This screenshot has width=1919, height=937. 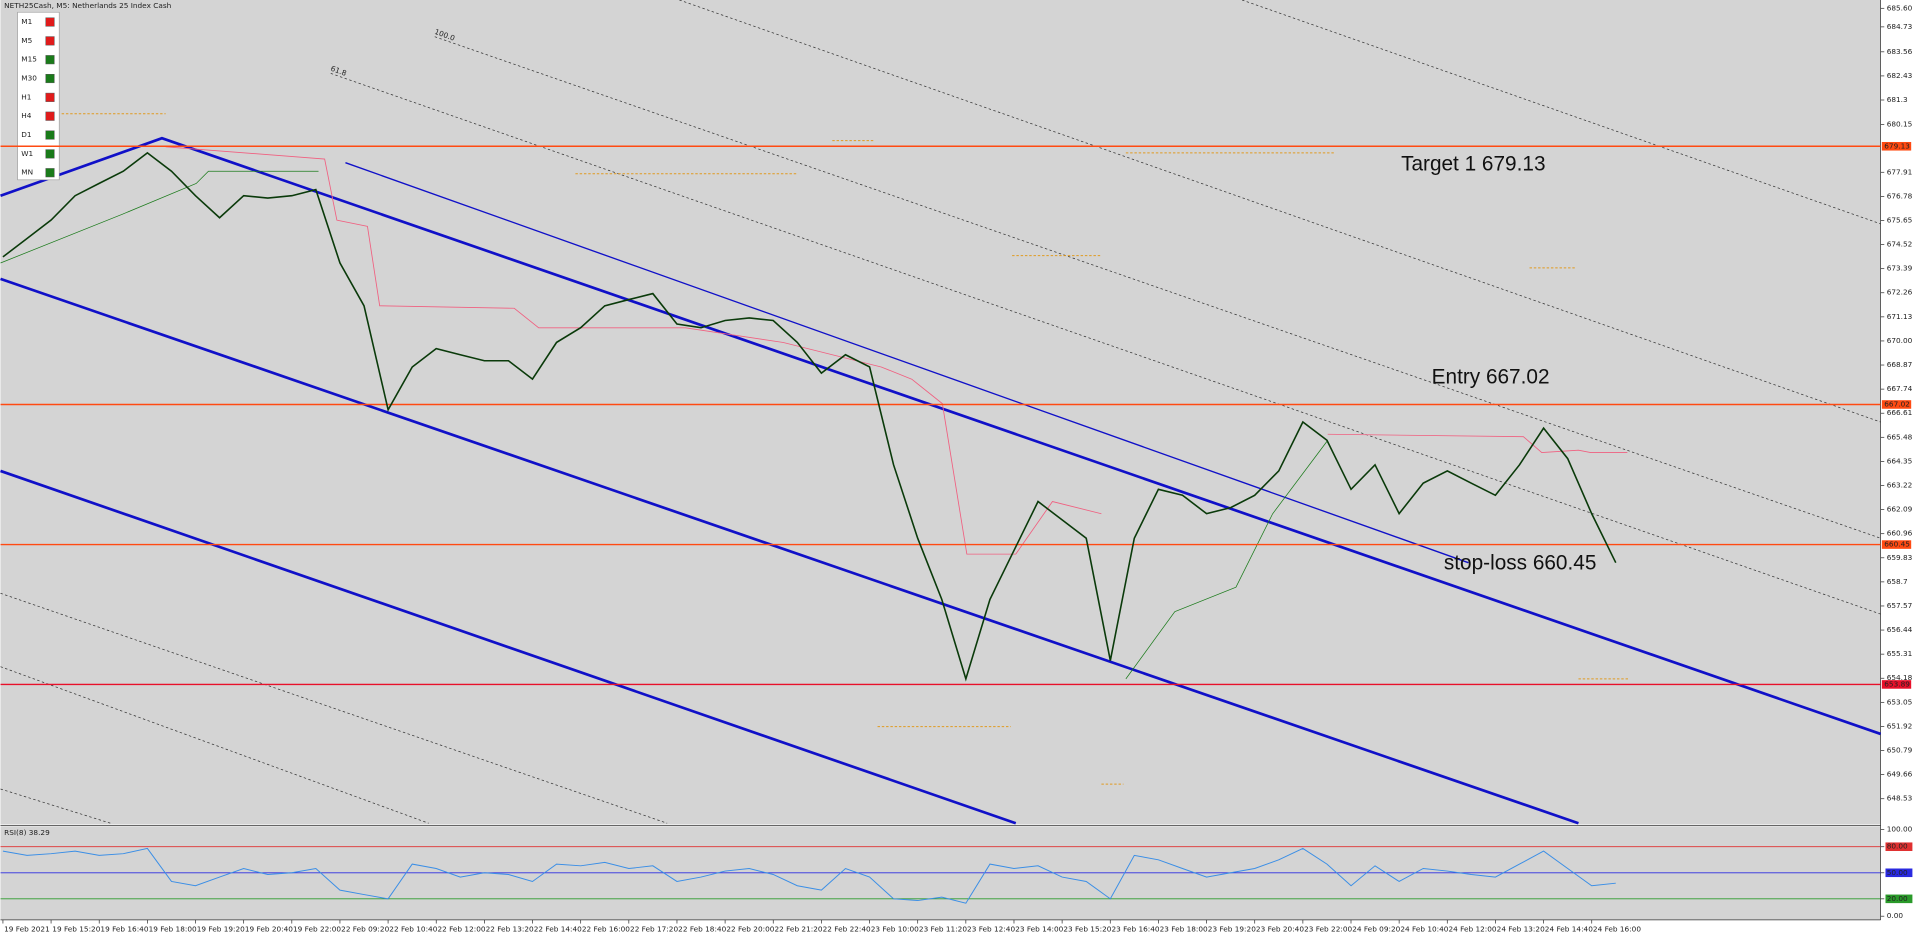 I want to click on x-tick-label: 23 Feb 16:40, so click(x=1135, y=929).